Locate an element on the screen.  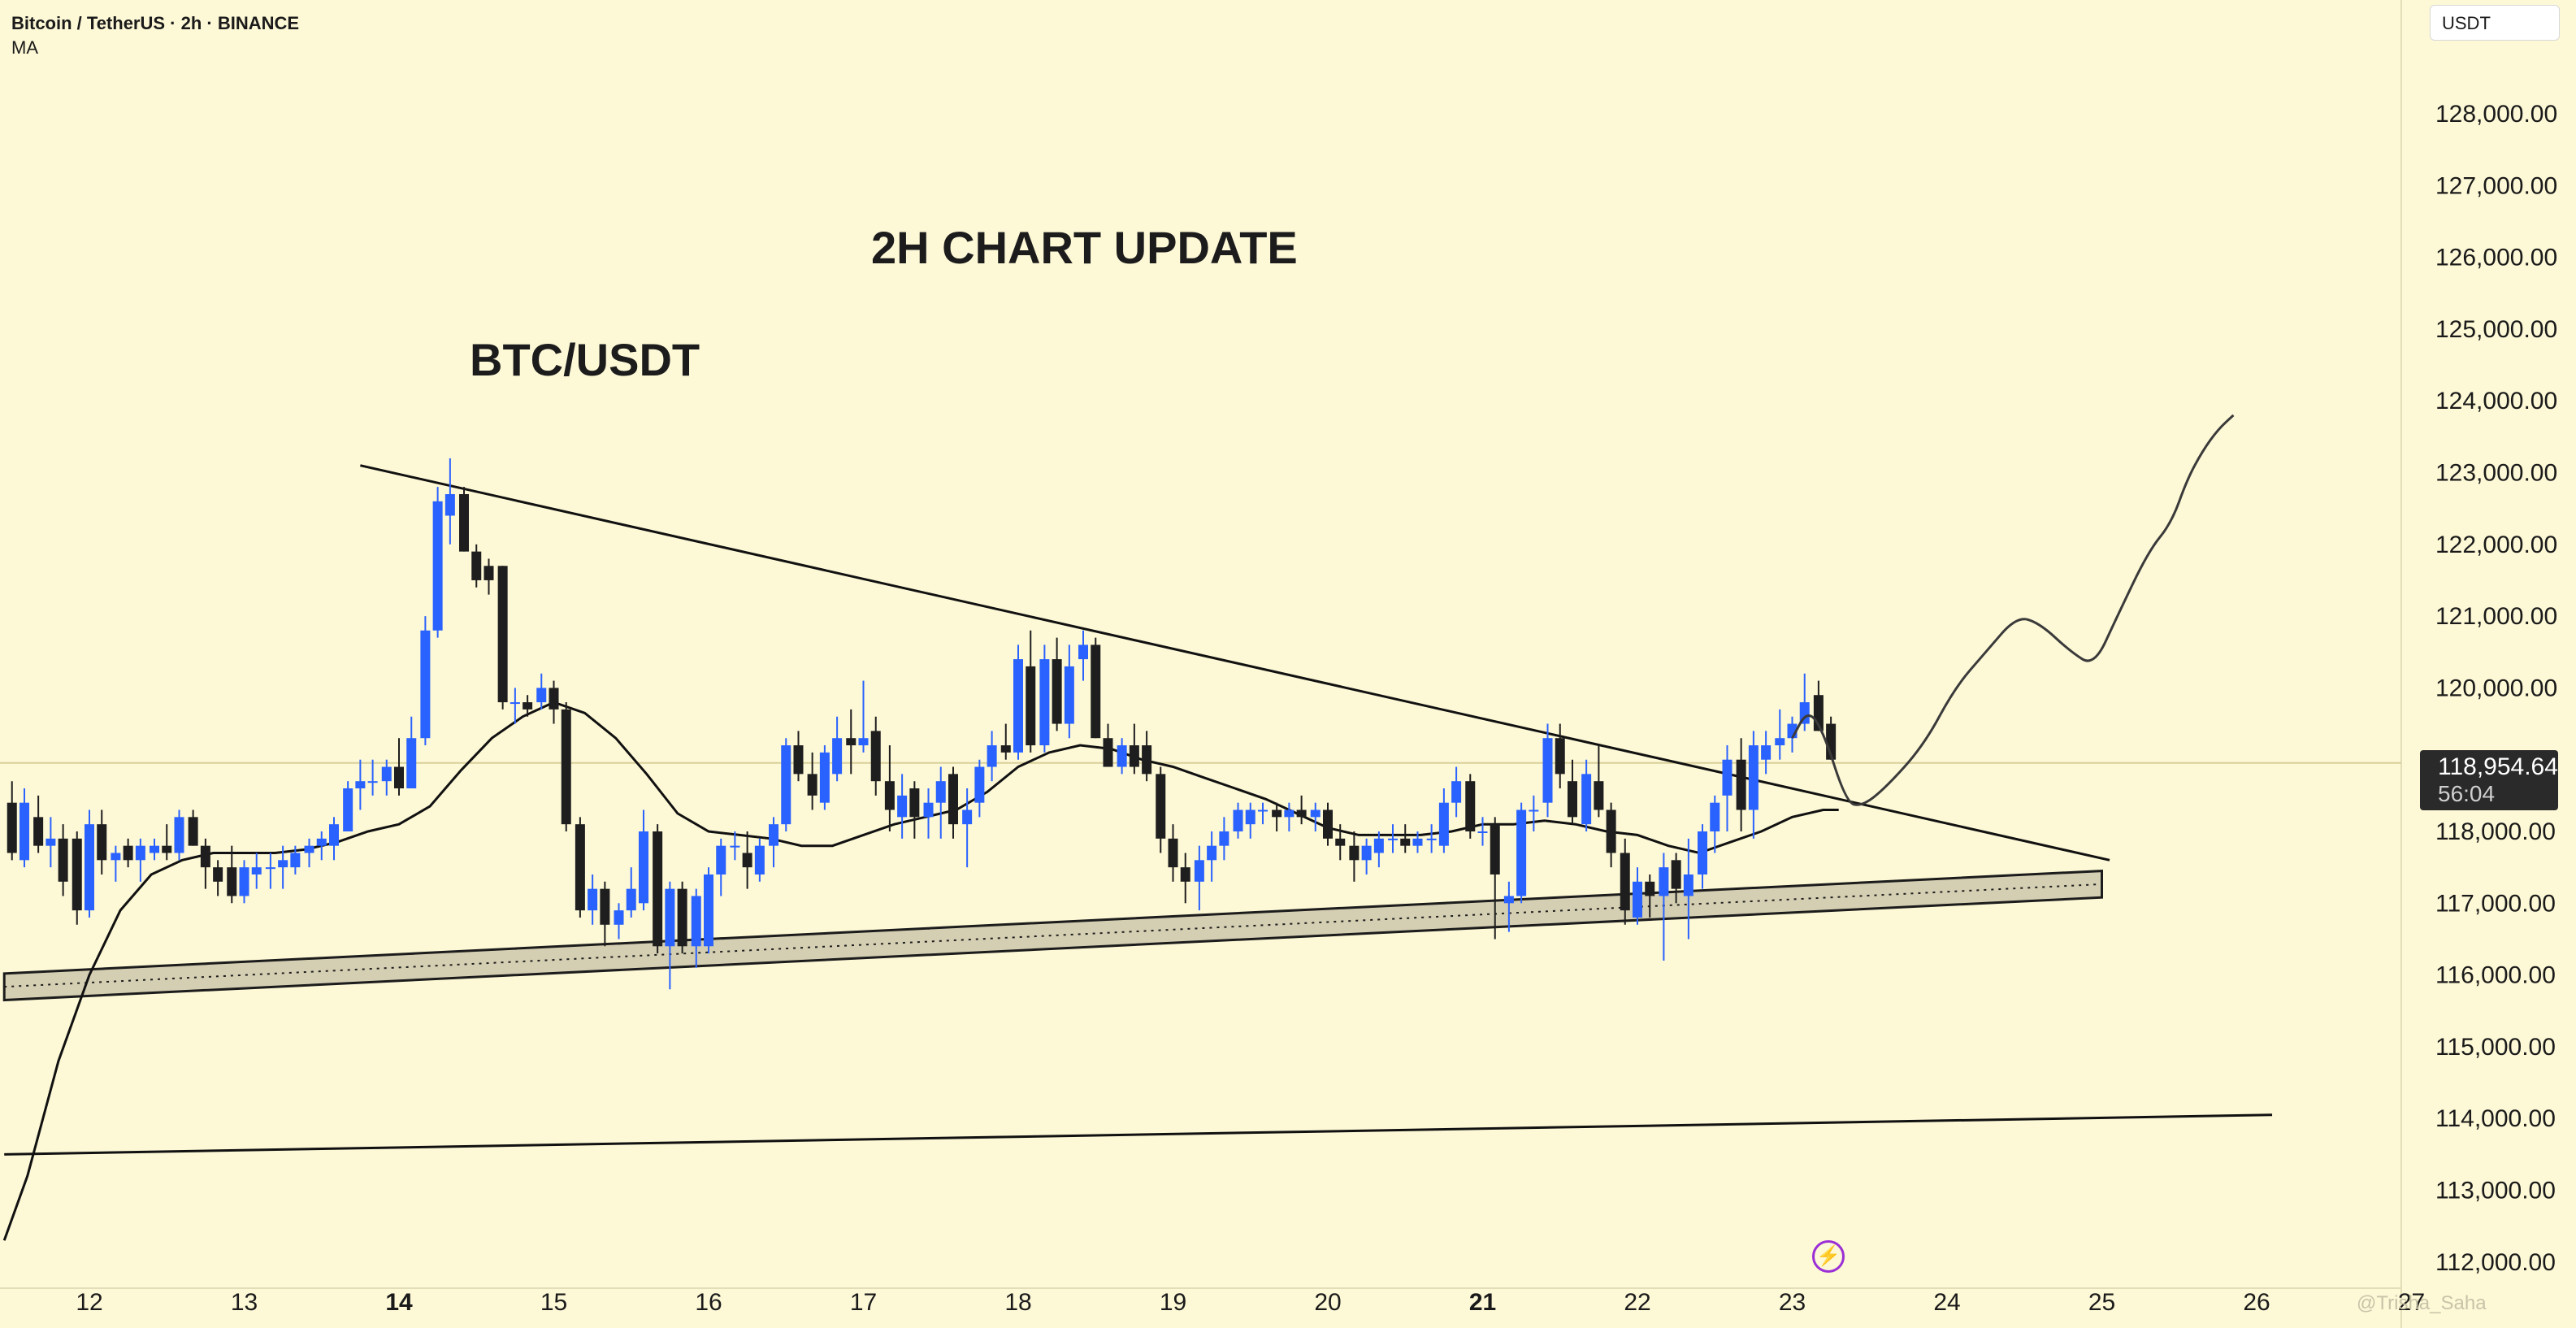
y-tick-label: 116,000.00 is located at coordinates (2495, 975).